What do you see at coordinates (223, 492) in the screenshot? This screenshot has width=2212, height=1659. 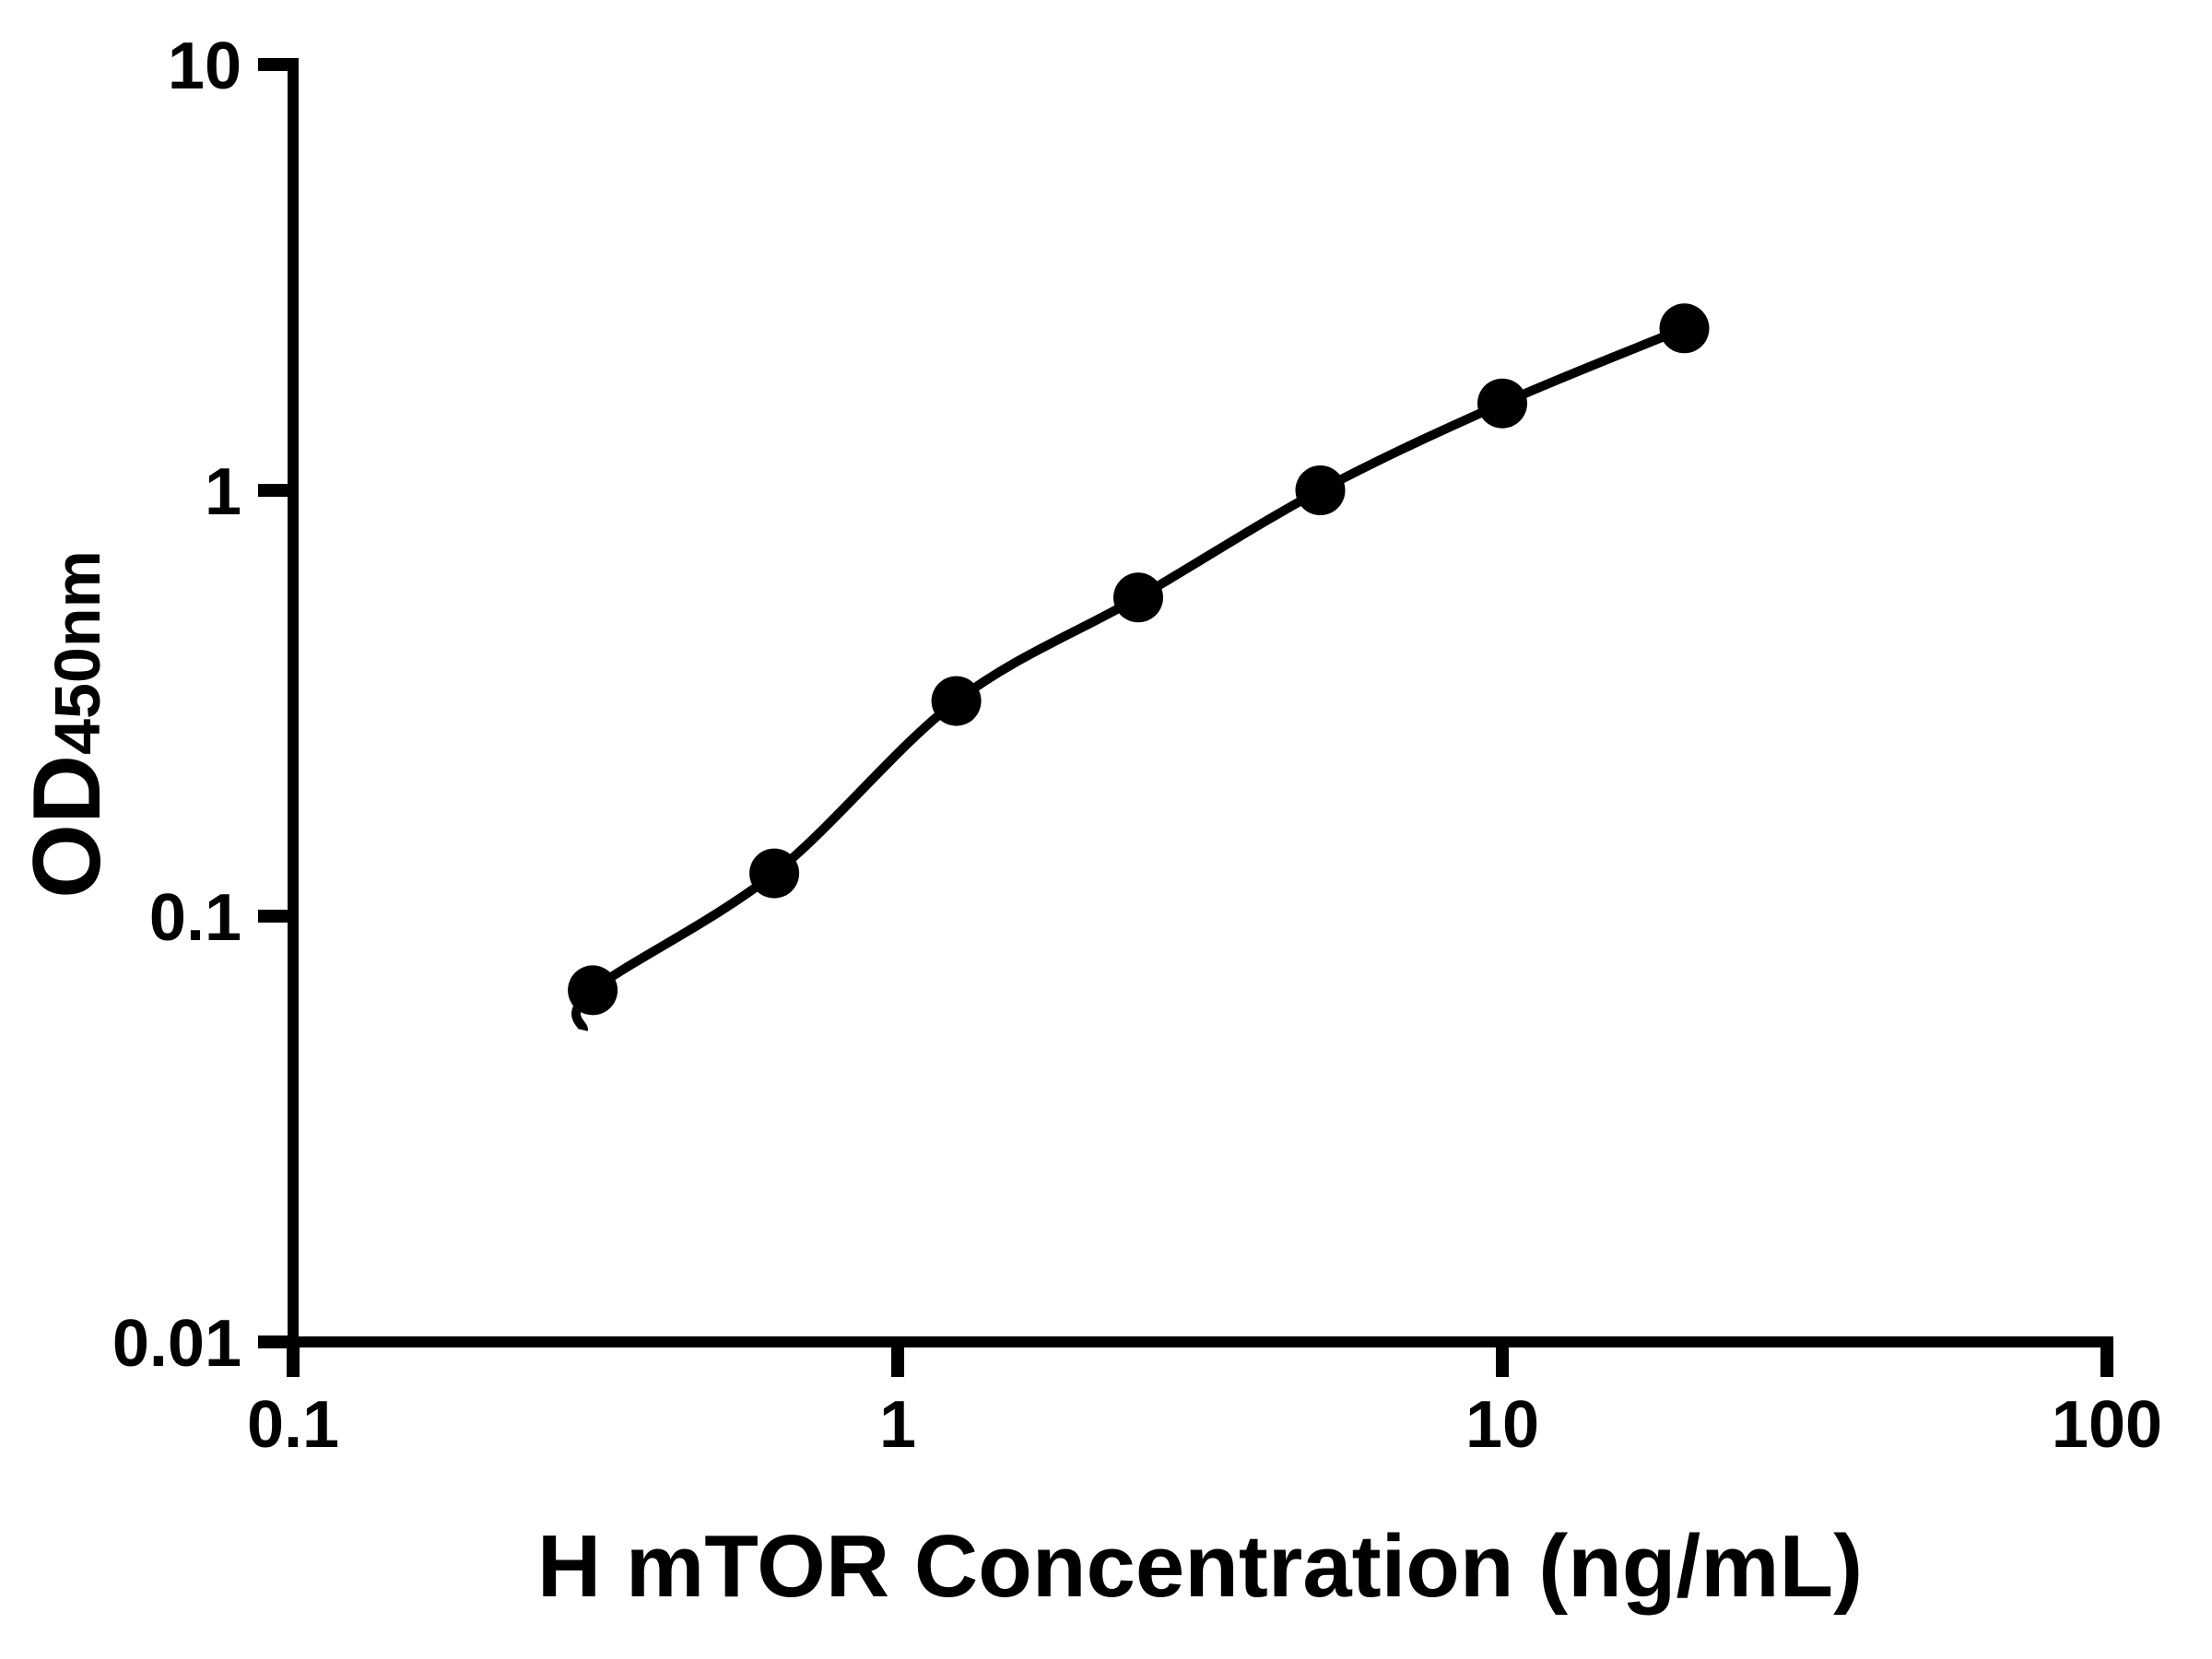 I see `y-tick-label: 1` at bounding box center [223, 492].